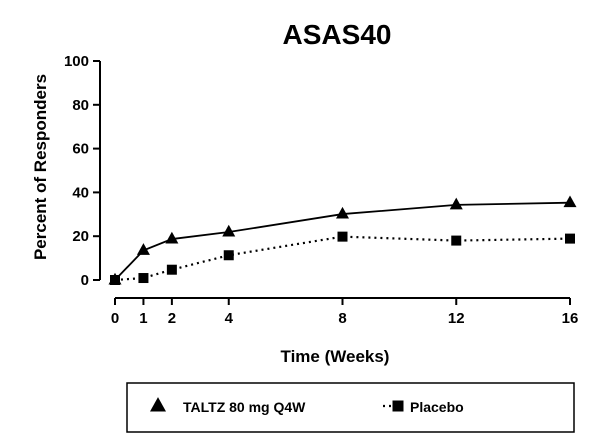 This screenshot has height=447, width=595. Describe the element at coordinates (115, 318) in the screenshot. I see `x-tick-label: 0` at that location.